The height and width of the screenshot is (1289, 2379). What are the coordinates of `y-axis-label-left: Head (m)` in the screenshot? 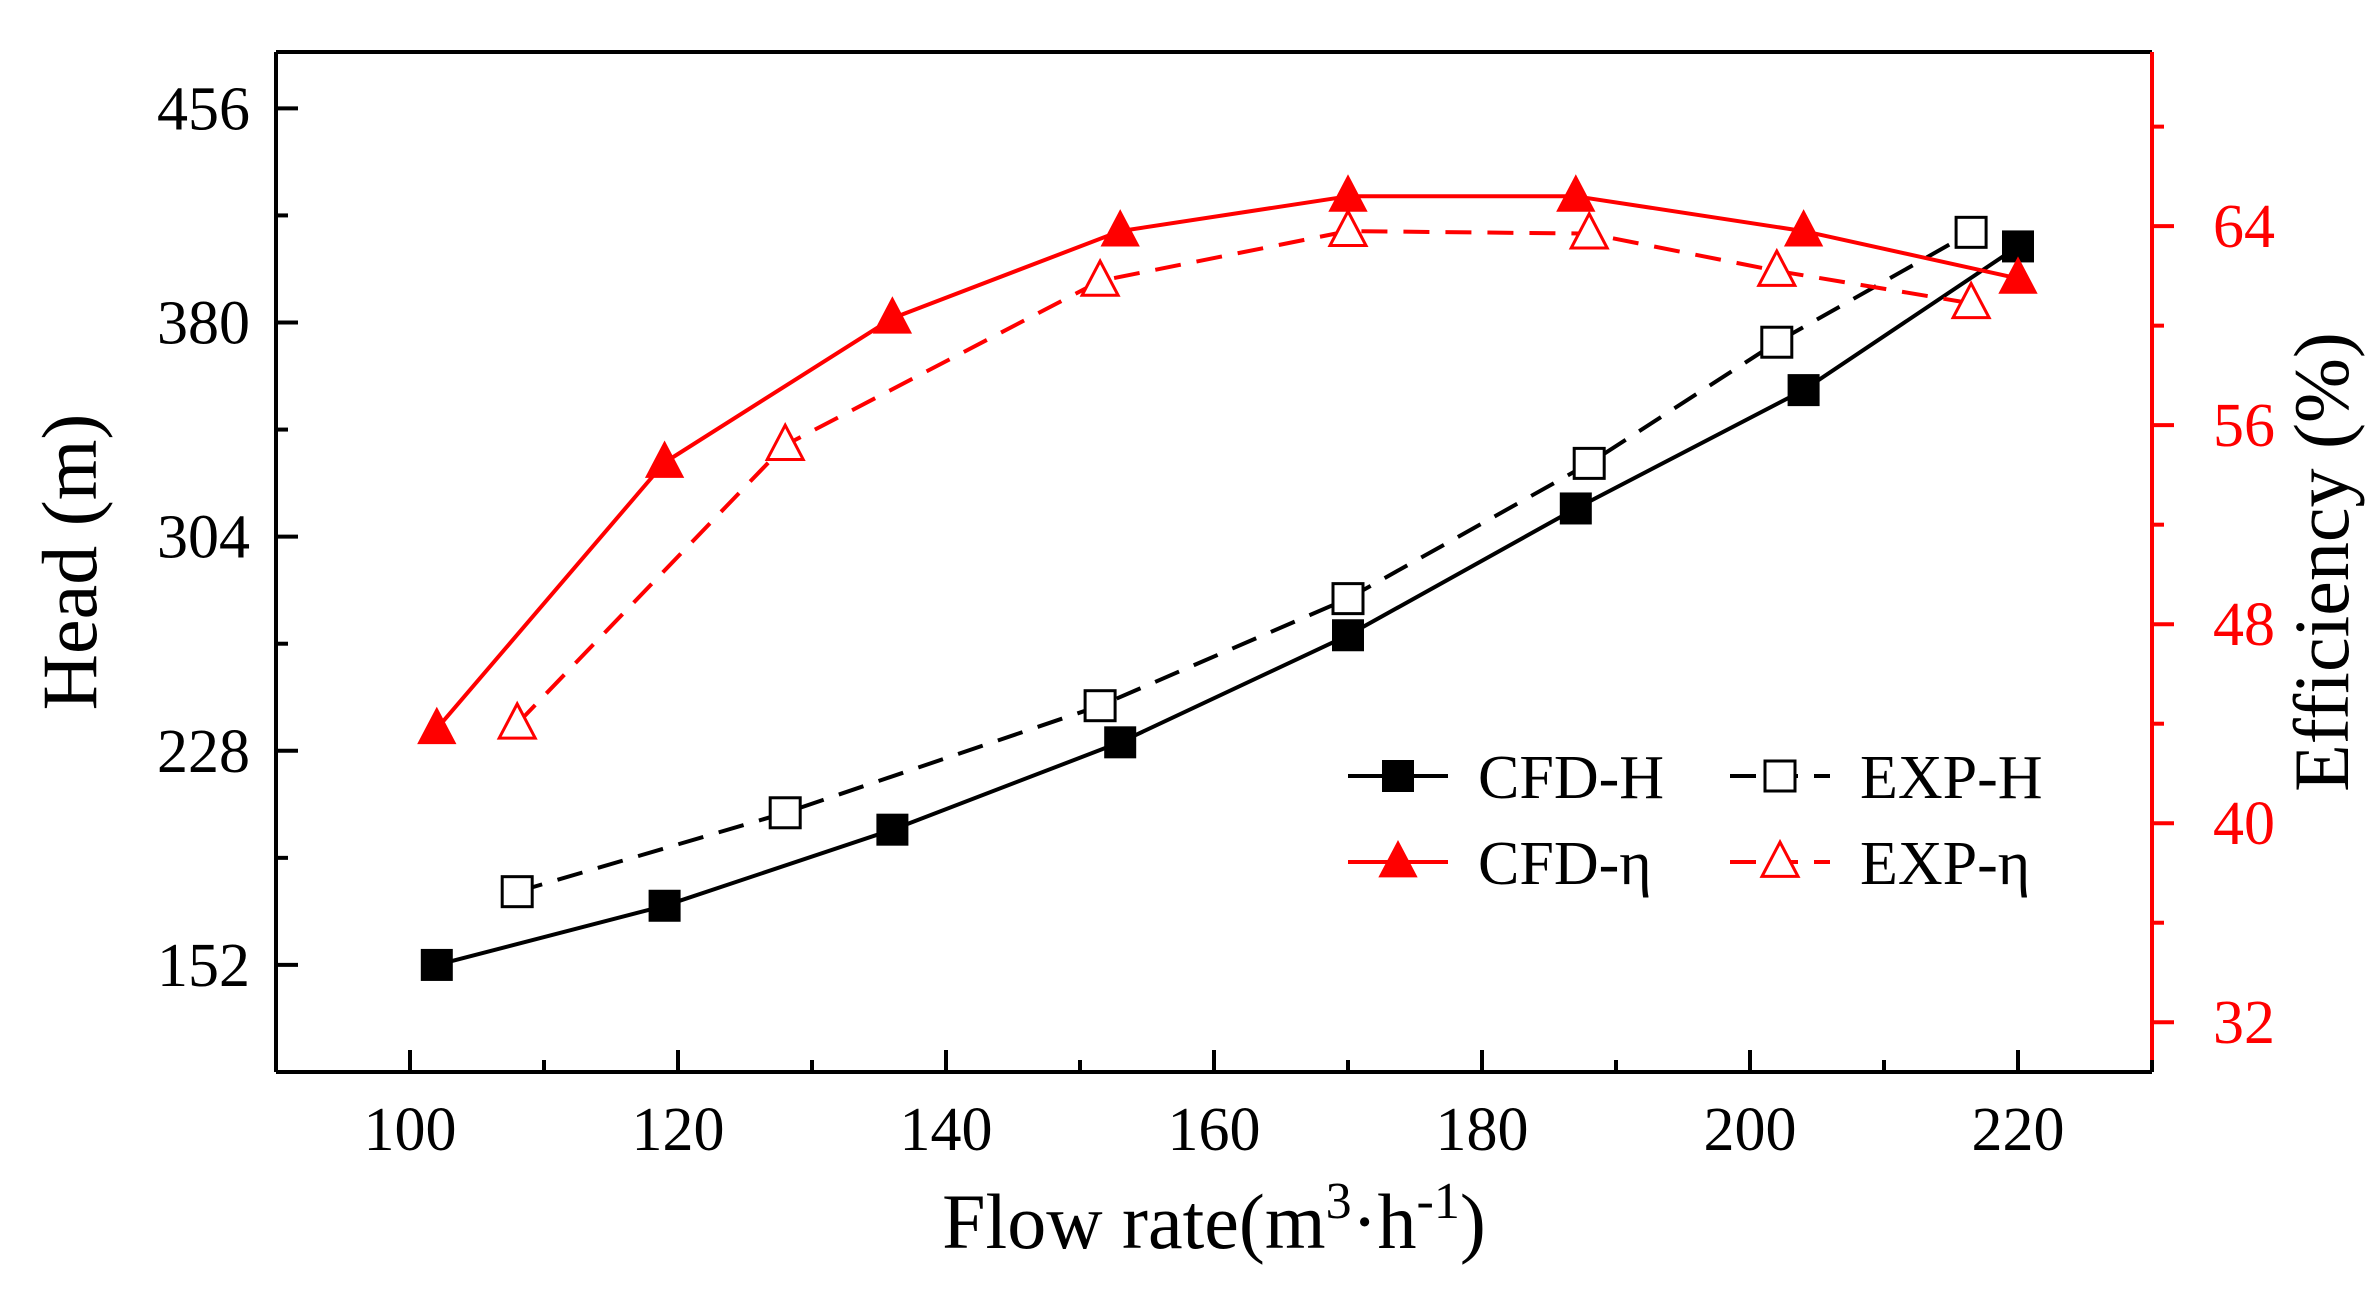 It's located at (69, 562).